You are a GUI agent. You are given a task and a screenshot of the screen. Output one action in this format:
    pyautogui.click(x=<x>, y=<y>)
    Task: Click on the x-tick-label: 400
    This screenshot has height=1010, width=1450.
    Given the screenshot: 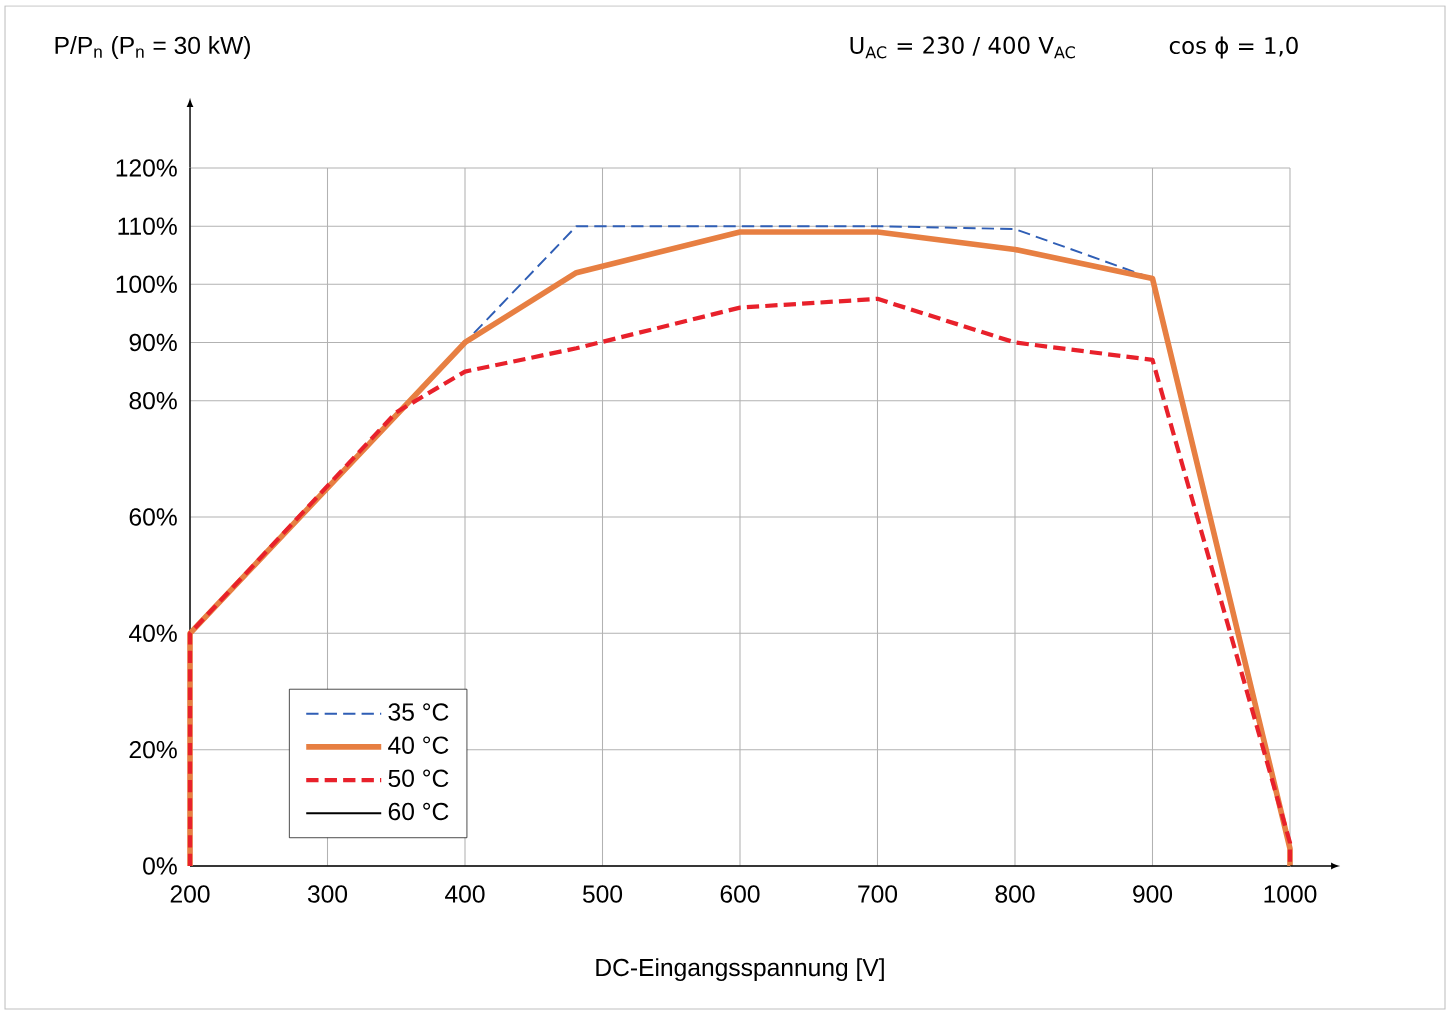 What is the action you would take?
    pyautogui.click(x=465, y=894)
    